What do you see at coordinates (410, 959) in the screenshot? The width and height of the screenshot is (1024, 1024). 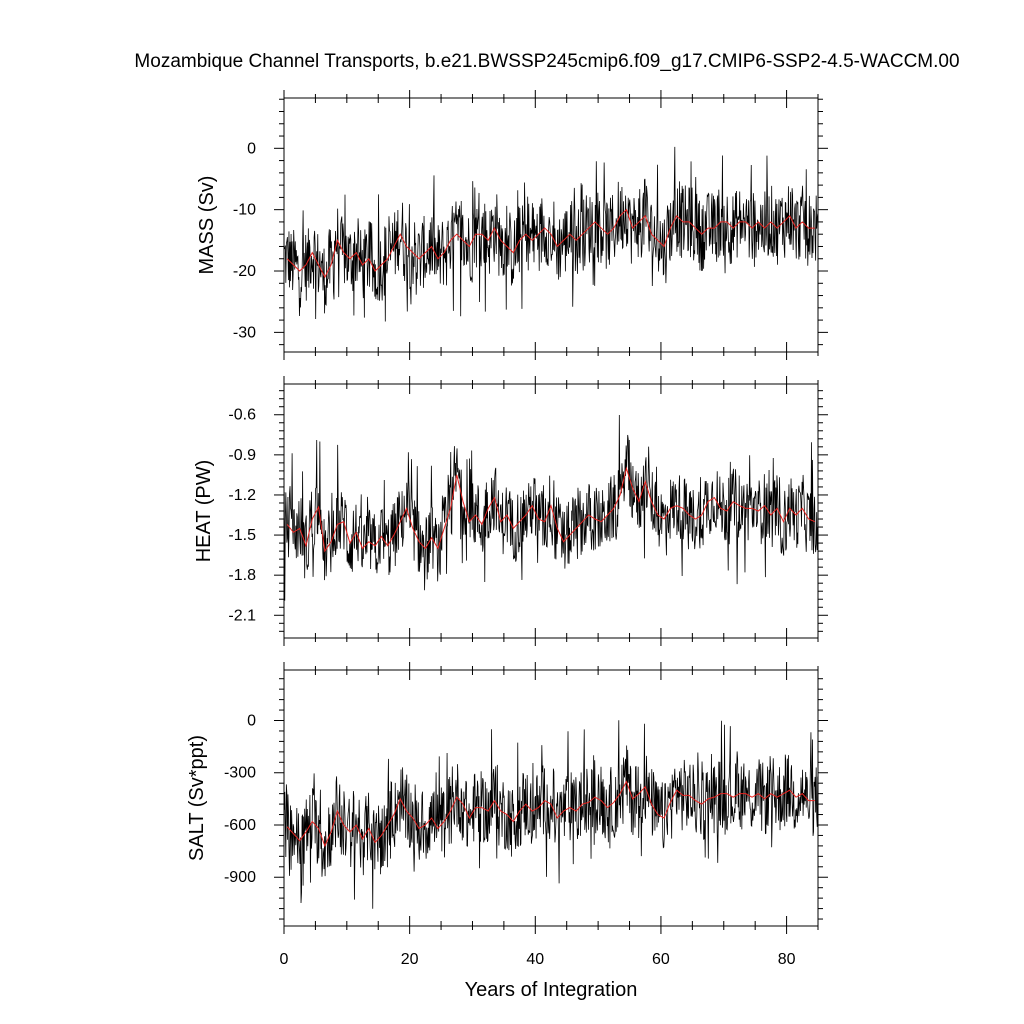 I see `x-tick-label: 20` at bounding box center [410, 959].